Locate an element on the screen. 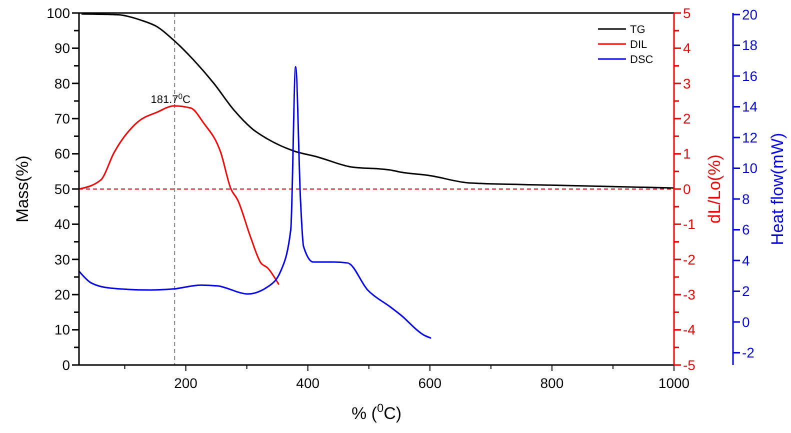  y3-tick-label: 0 is located at coordinates (746, 322).